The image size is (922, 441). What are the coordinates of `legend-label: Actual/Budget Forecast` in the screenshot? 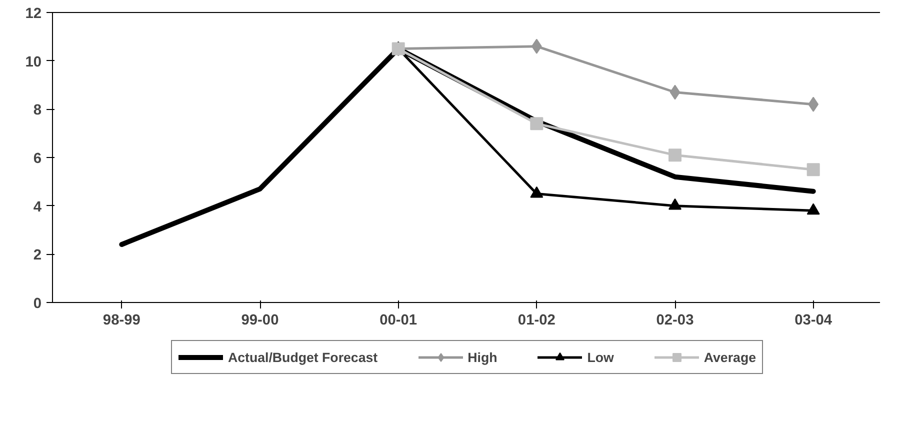 It's located at (303, 357).